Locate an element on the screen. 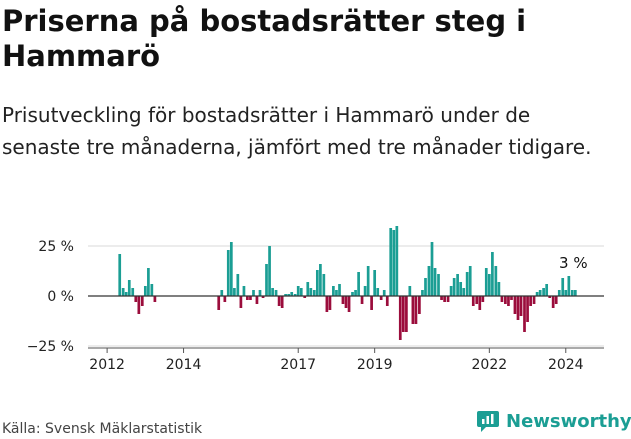 The image size is (631, 439). y-tick-label: −25 % is located at coordinates (50, 347).